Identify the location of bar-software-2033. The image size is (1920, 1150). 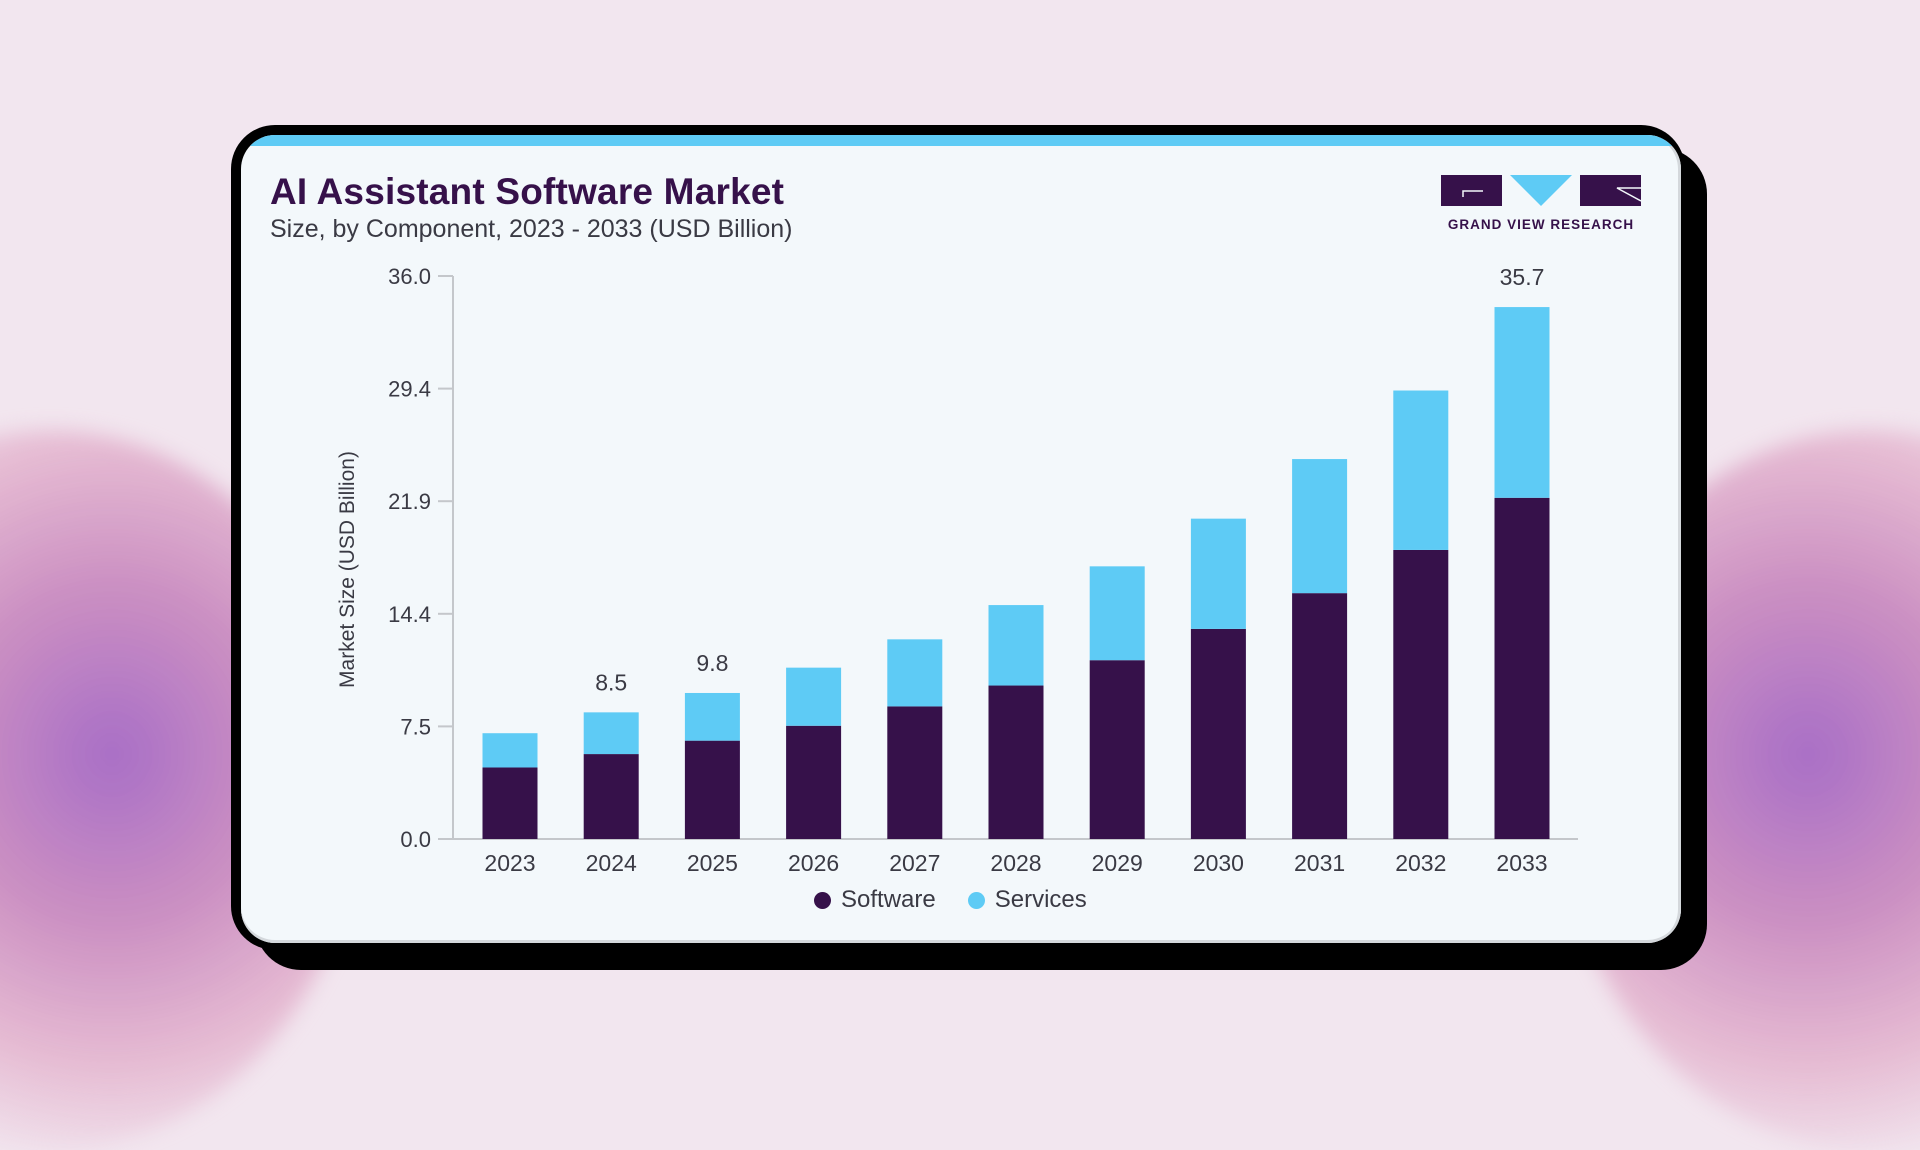
(1522, 668).